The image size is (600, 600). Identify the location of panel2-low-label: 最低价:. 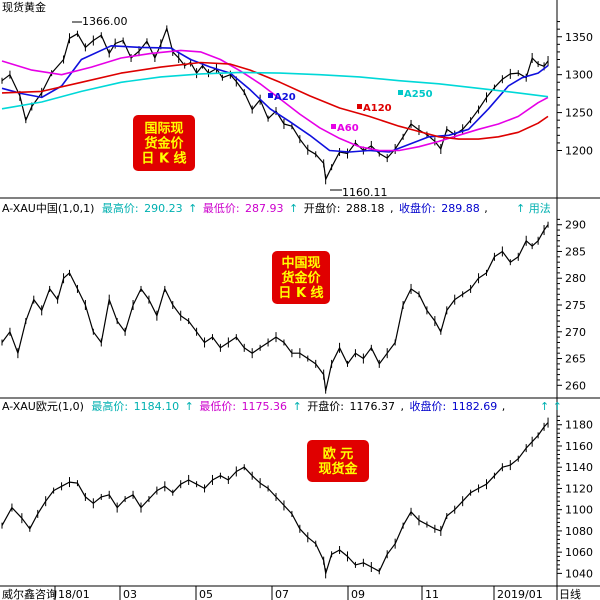
(221, 208).